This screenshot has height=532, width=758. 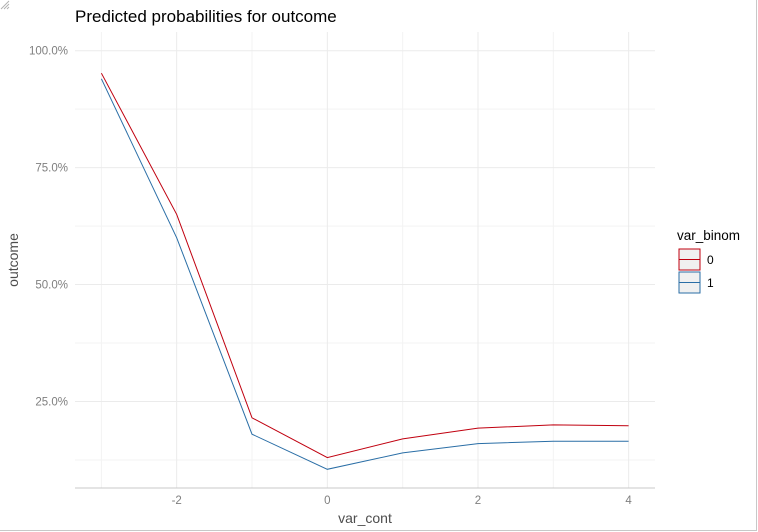 What do you see at coordinates (206, 16) in the screenshot?
I see `chart-title: Predicted probabilities for outcome` at bounding box center [206, 16].